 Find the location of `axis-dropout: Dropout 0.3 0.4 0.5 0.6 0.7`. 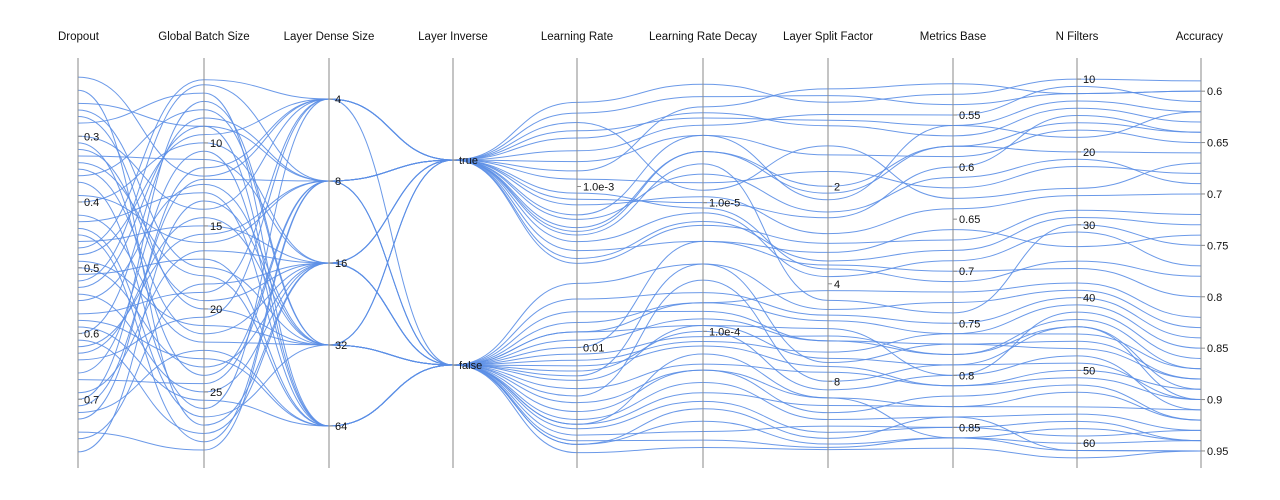

axis-dropout: Dropout 0.3 0.4 0.5 0.6 0.7 is located at coordinates (79, 249).